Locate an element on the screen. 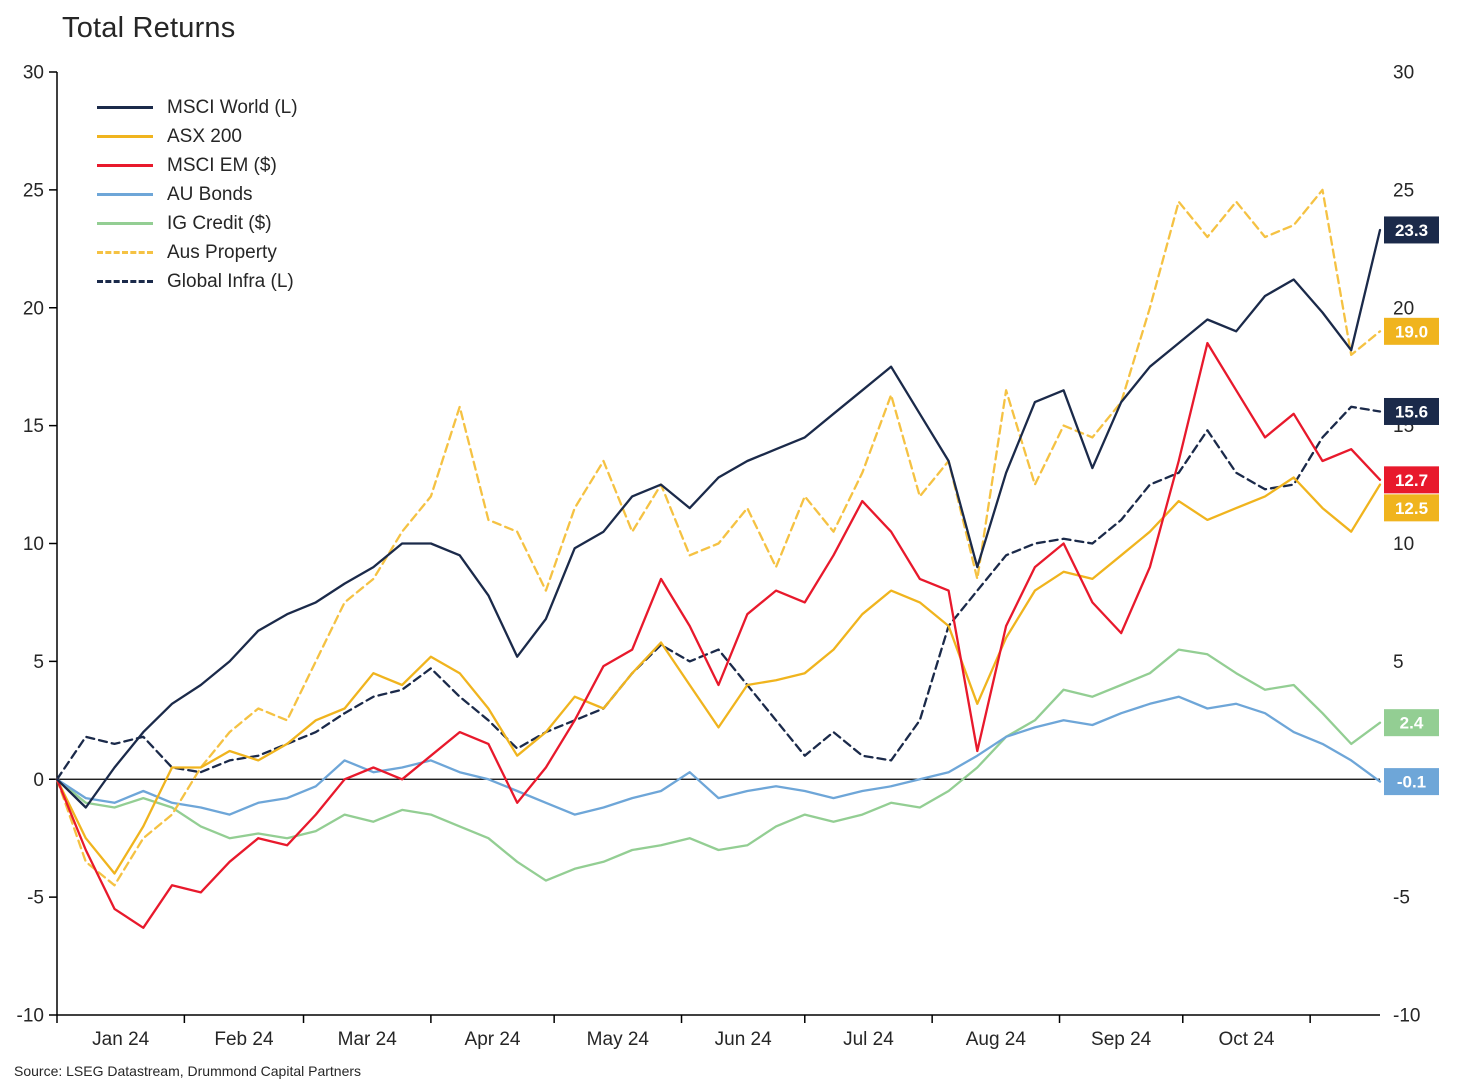 The image size is (1457, 1090). end-value-badge-label: 23.3 is located at coordinates (1411, 230).